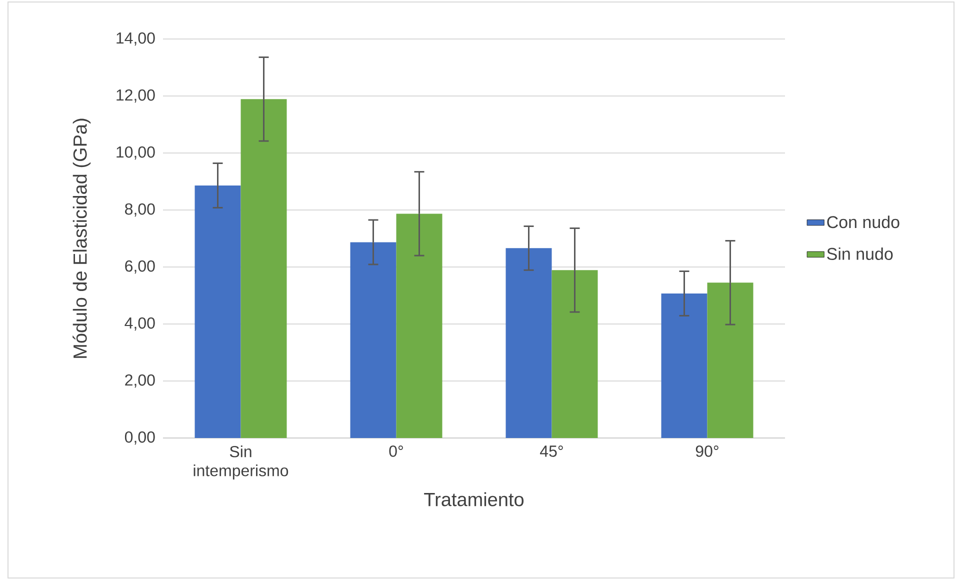  Describe the element at coordinates (241, 463) in the screenshot. I see `x-tick-label: Sin intemperismo` at that location.